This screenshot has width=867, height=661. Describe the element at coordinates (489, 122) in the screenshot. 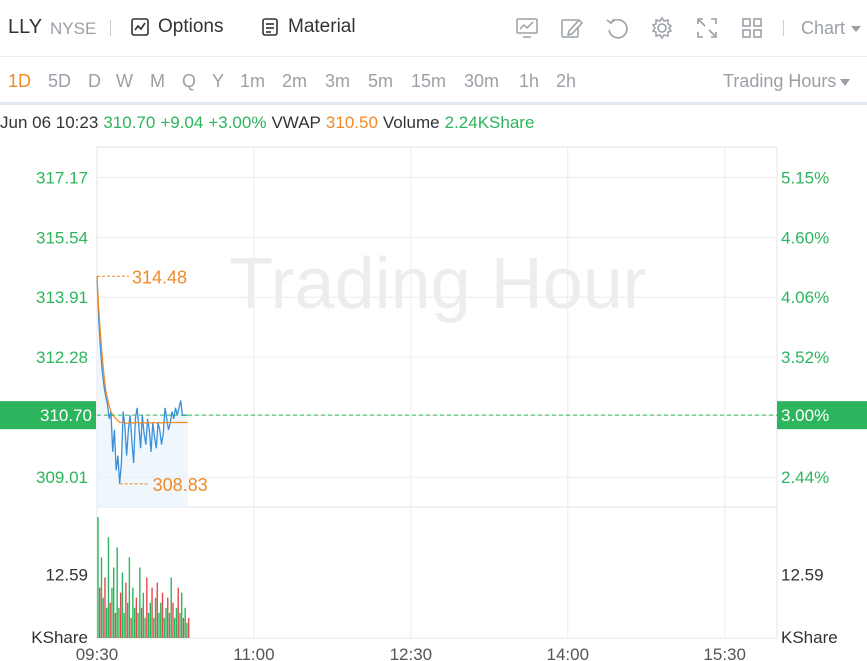

I see `volume-value: 2.24KShare` at that location.